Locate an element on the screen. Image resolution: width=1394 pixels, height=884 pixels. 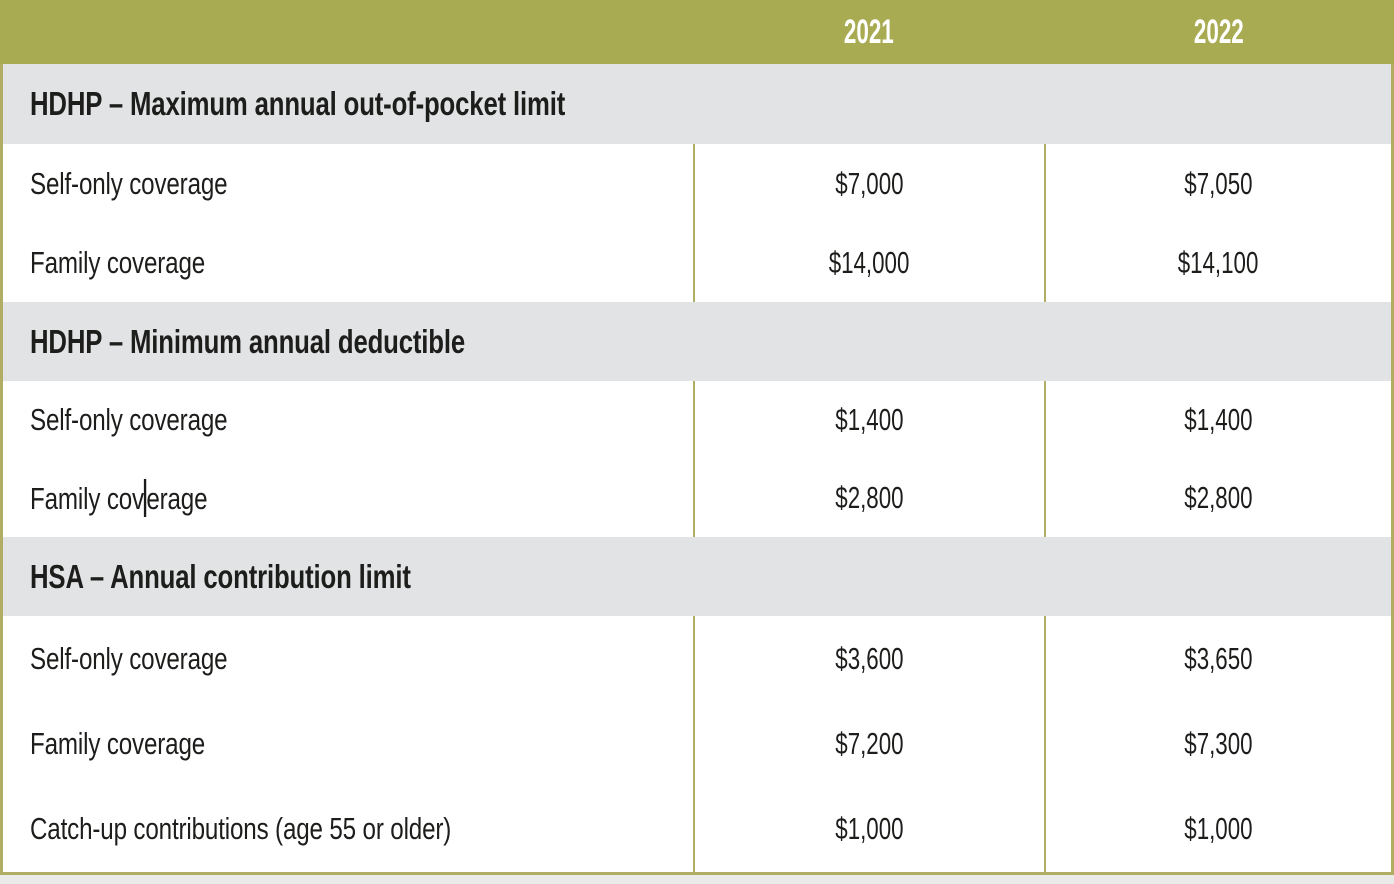
value-2021: $14,000 is located at coordinates (869, 262).